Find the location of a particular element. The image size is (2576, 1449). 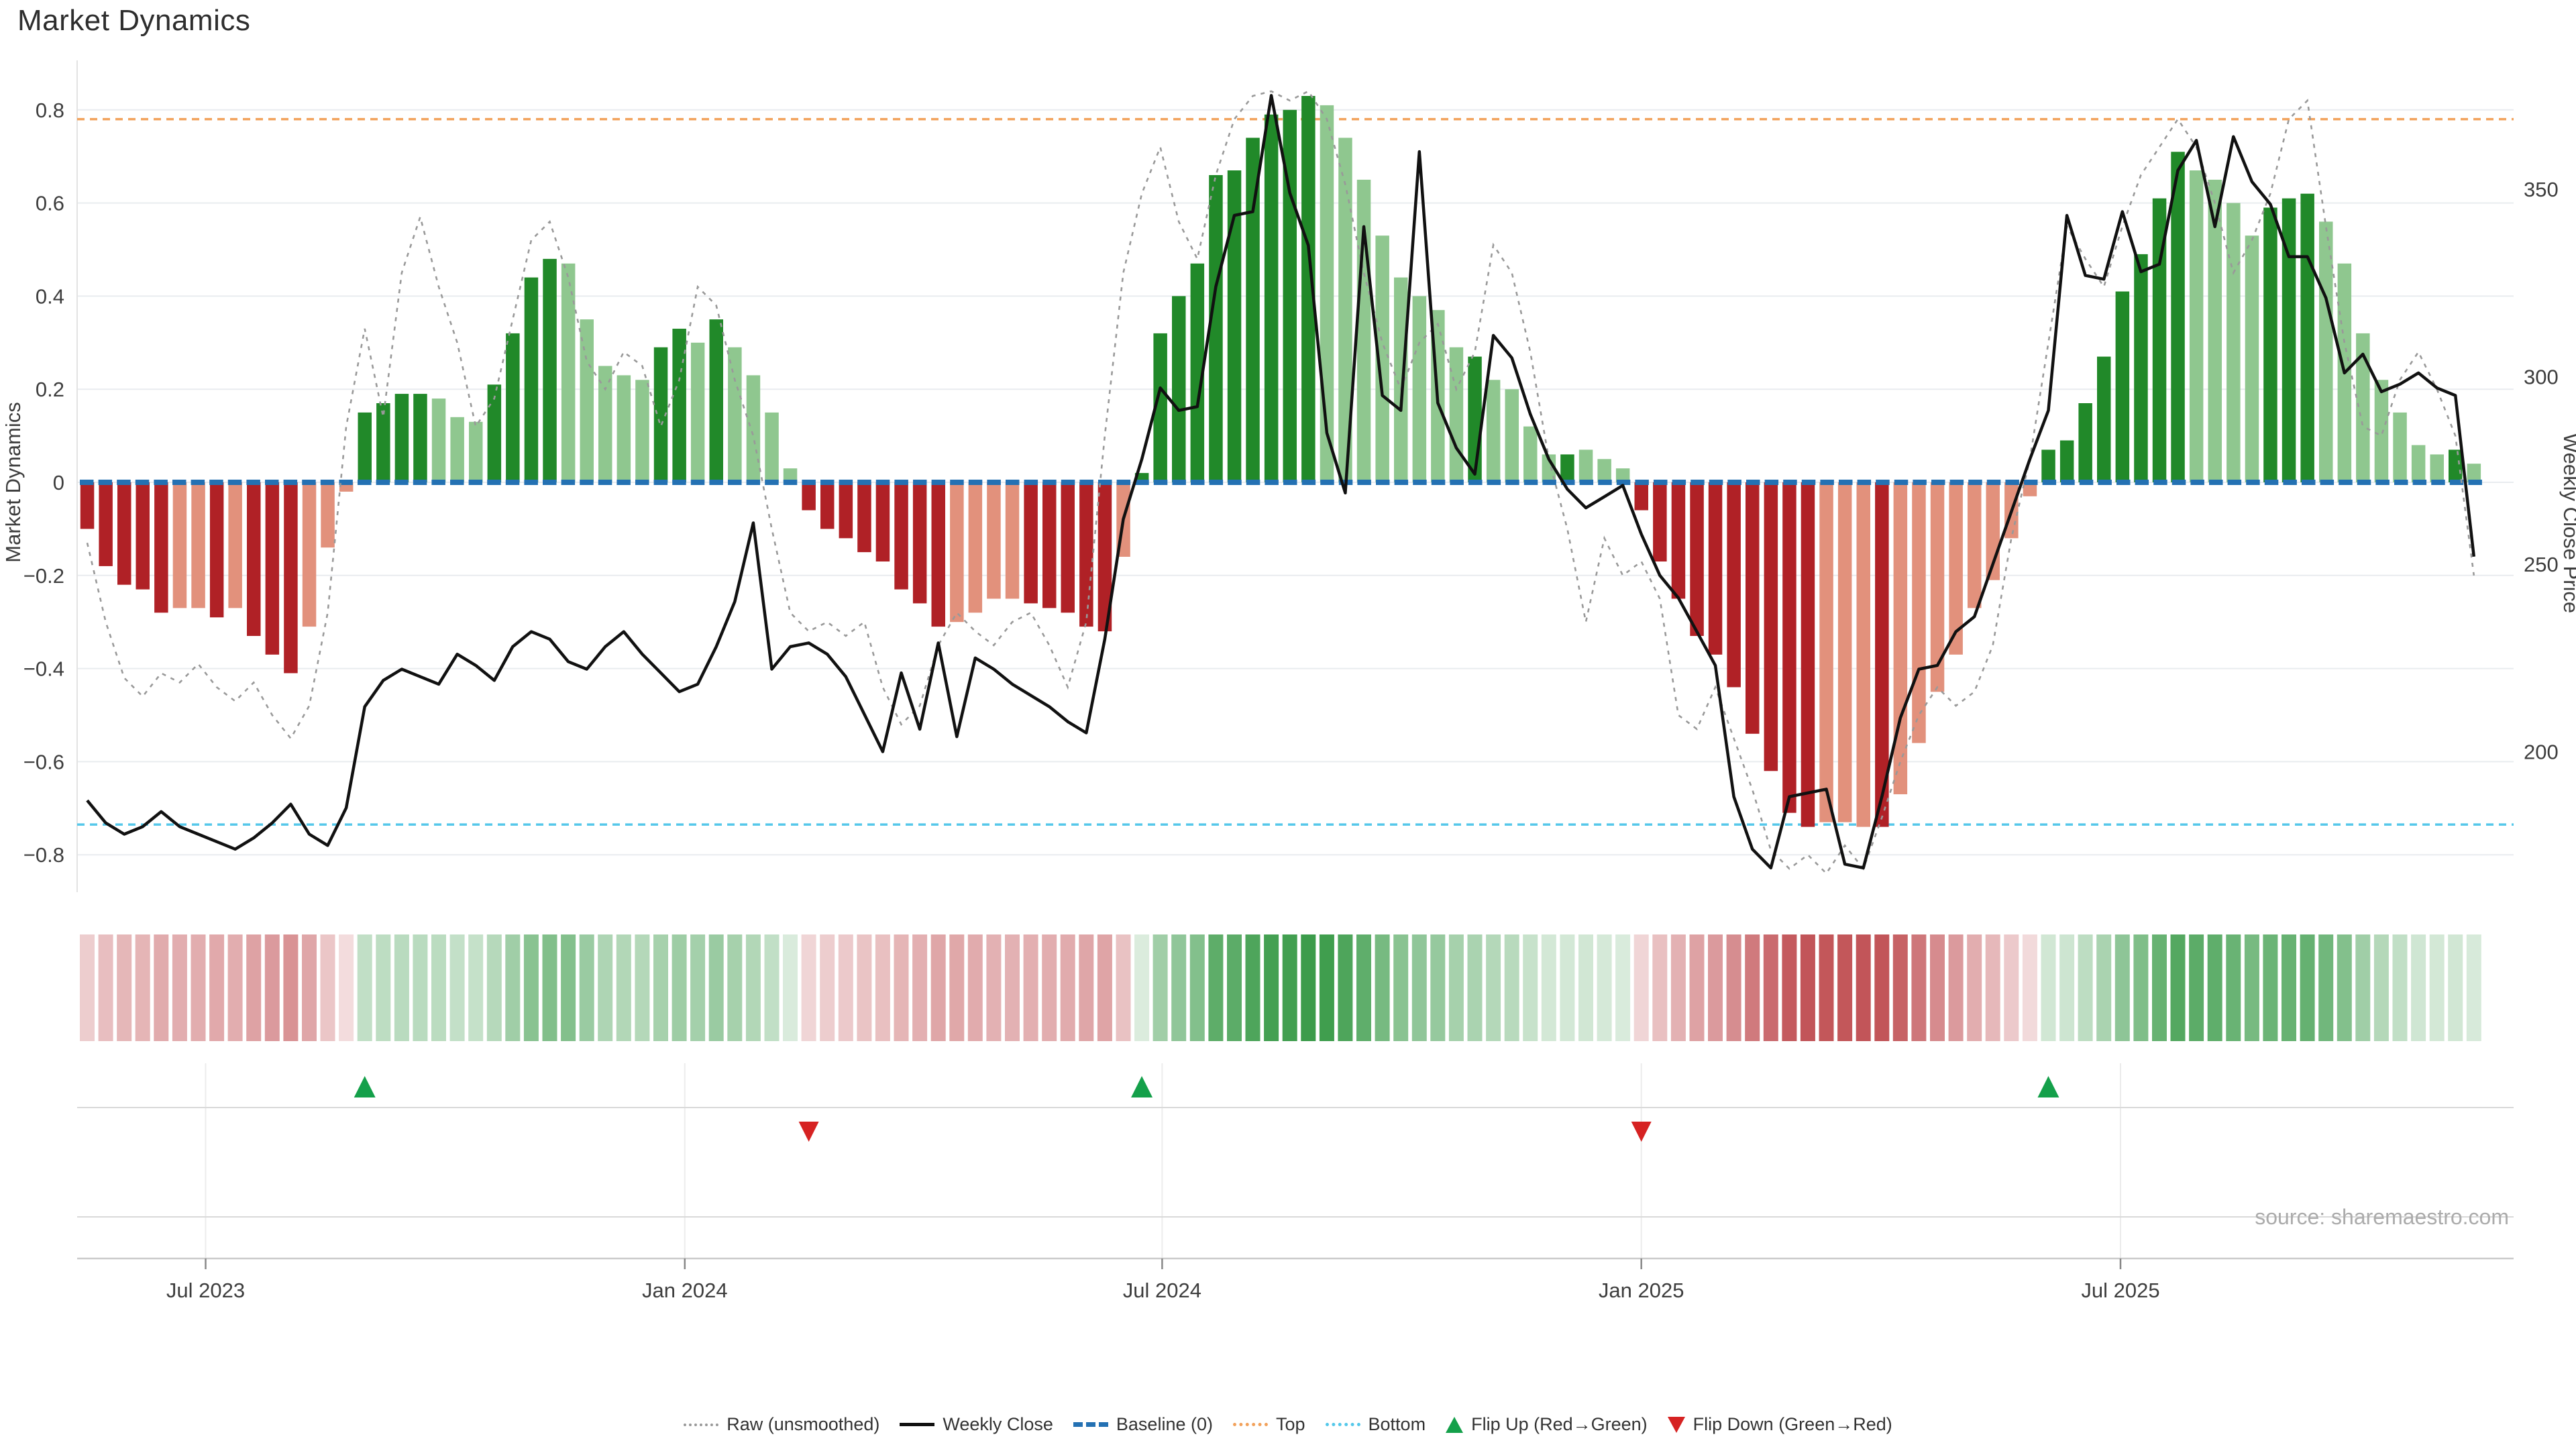

legend-item-close: Weekly Close is located at coordinates (976, 1424).